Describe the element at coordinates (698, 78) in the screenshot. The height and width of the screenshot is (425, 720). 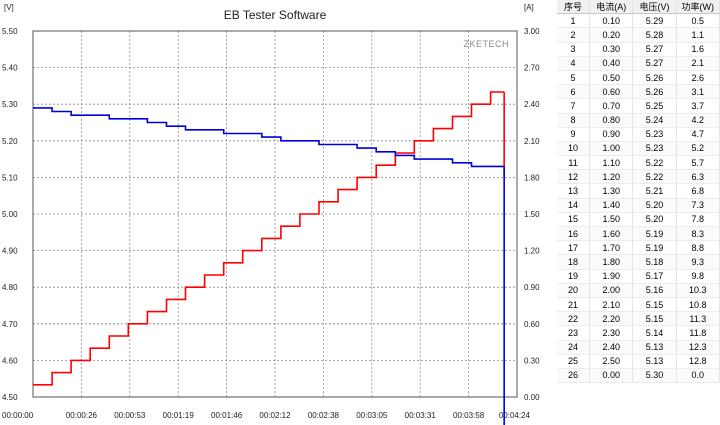
I see `cell-power: 2.6` at that location.